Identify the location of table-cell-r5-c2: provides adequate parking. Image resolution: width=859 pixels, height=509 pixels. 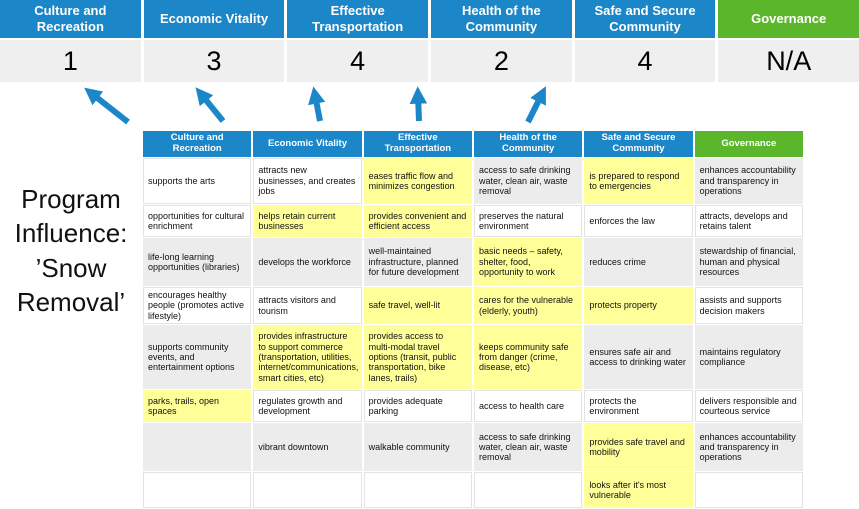
(417, 406).